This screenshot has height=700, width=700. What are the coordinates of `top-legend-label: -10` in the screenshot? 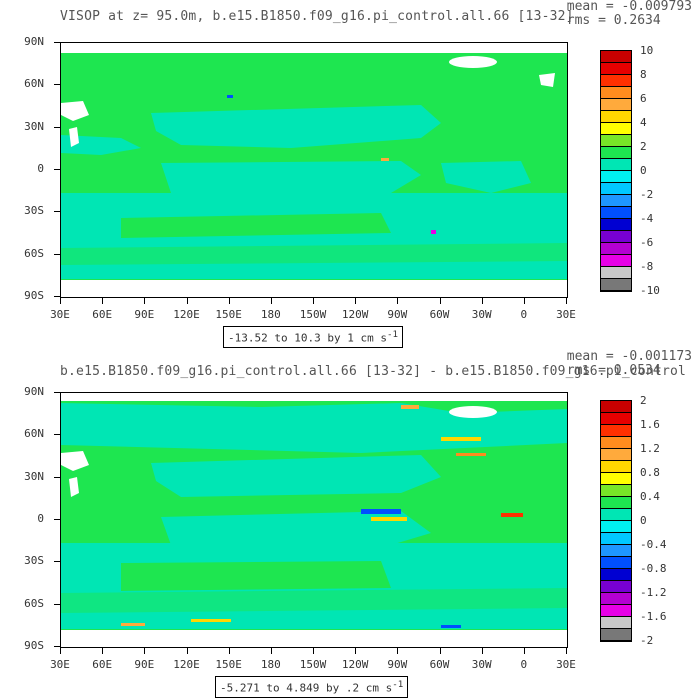 It's located at (650, 290).